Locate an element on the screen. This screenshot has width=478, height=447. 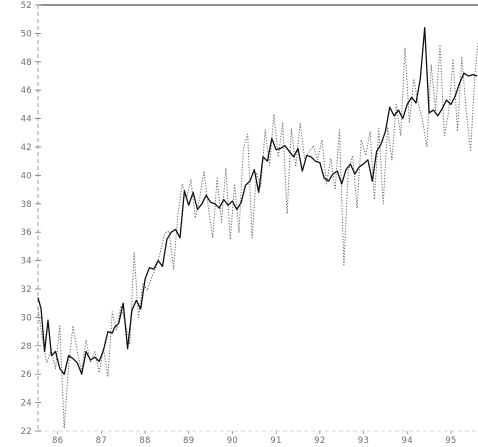
x-axis-ticks: 86 87 88 89 90 91 92 93 94 95 is located at coordinates (254, 438).